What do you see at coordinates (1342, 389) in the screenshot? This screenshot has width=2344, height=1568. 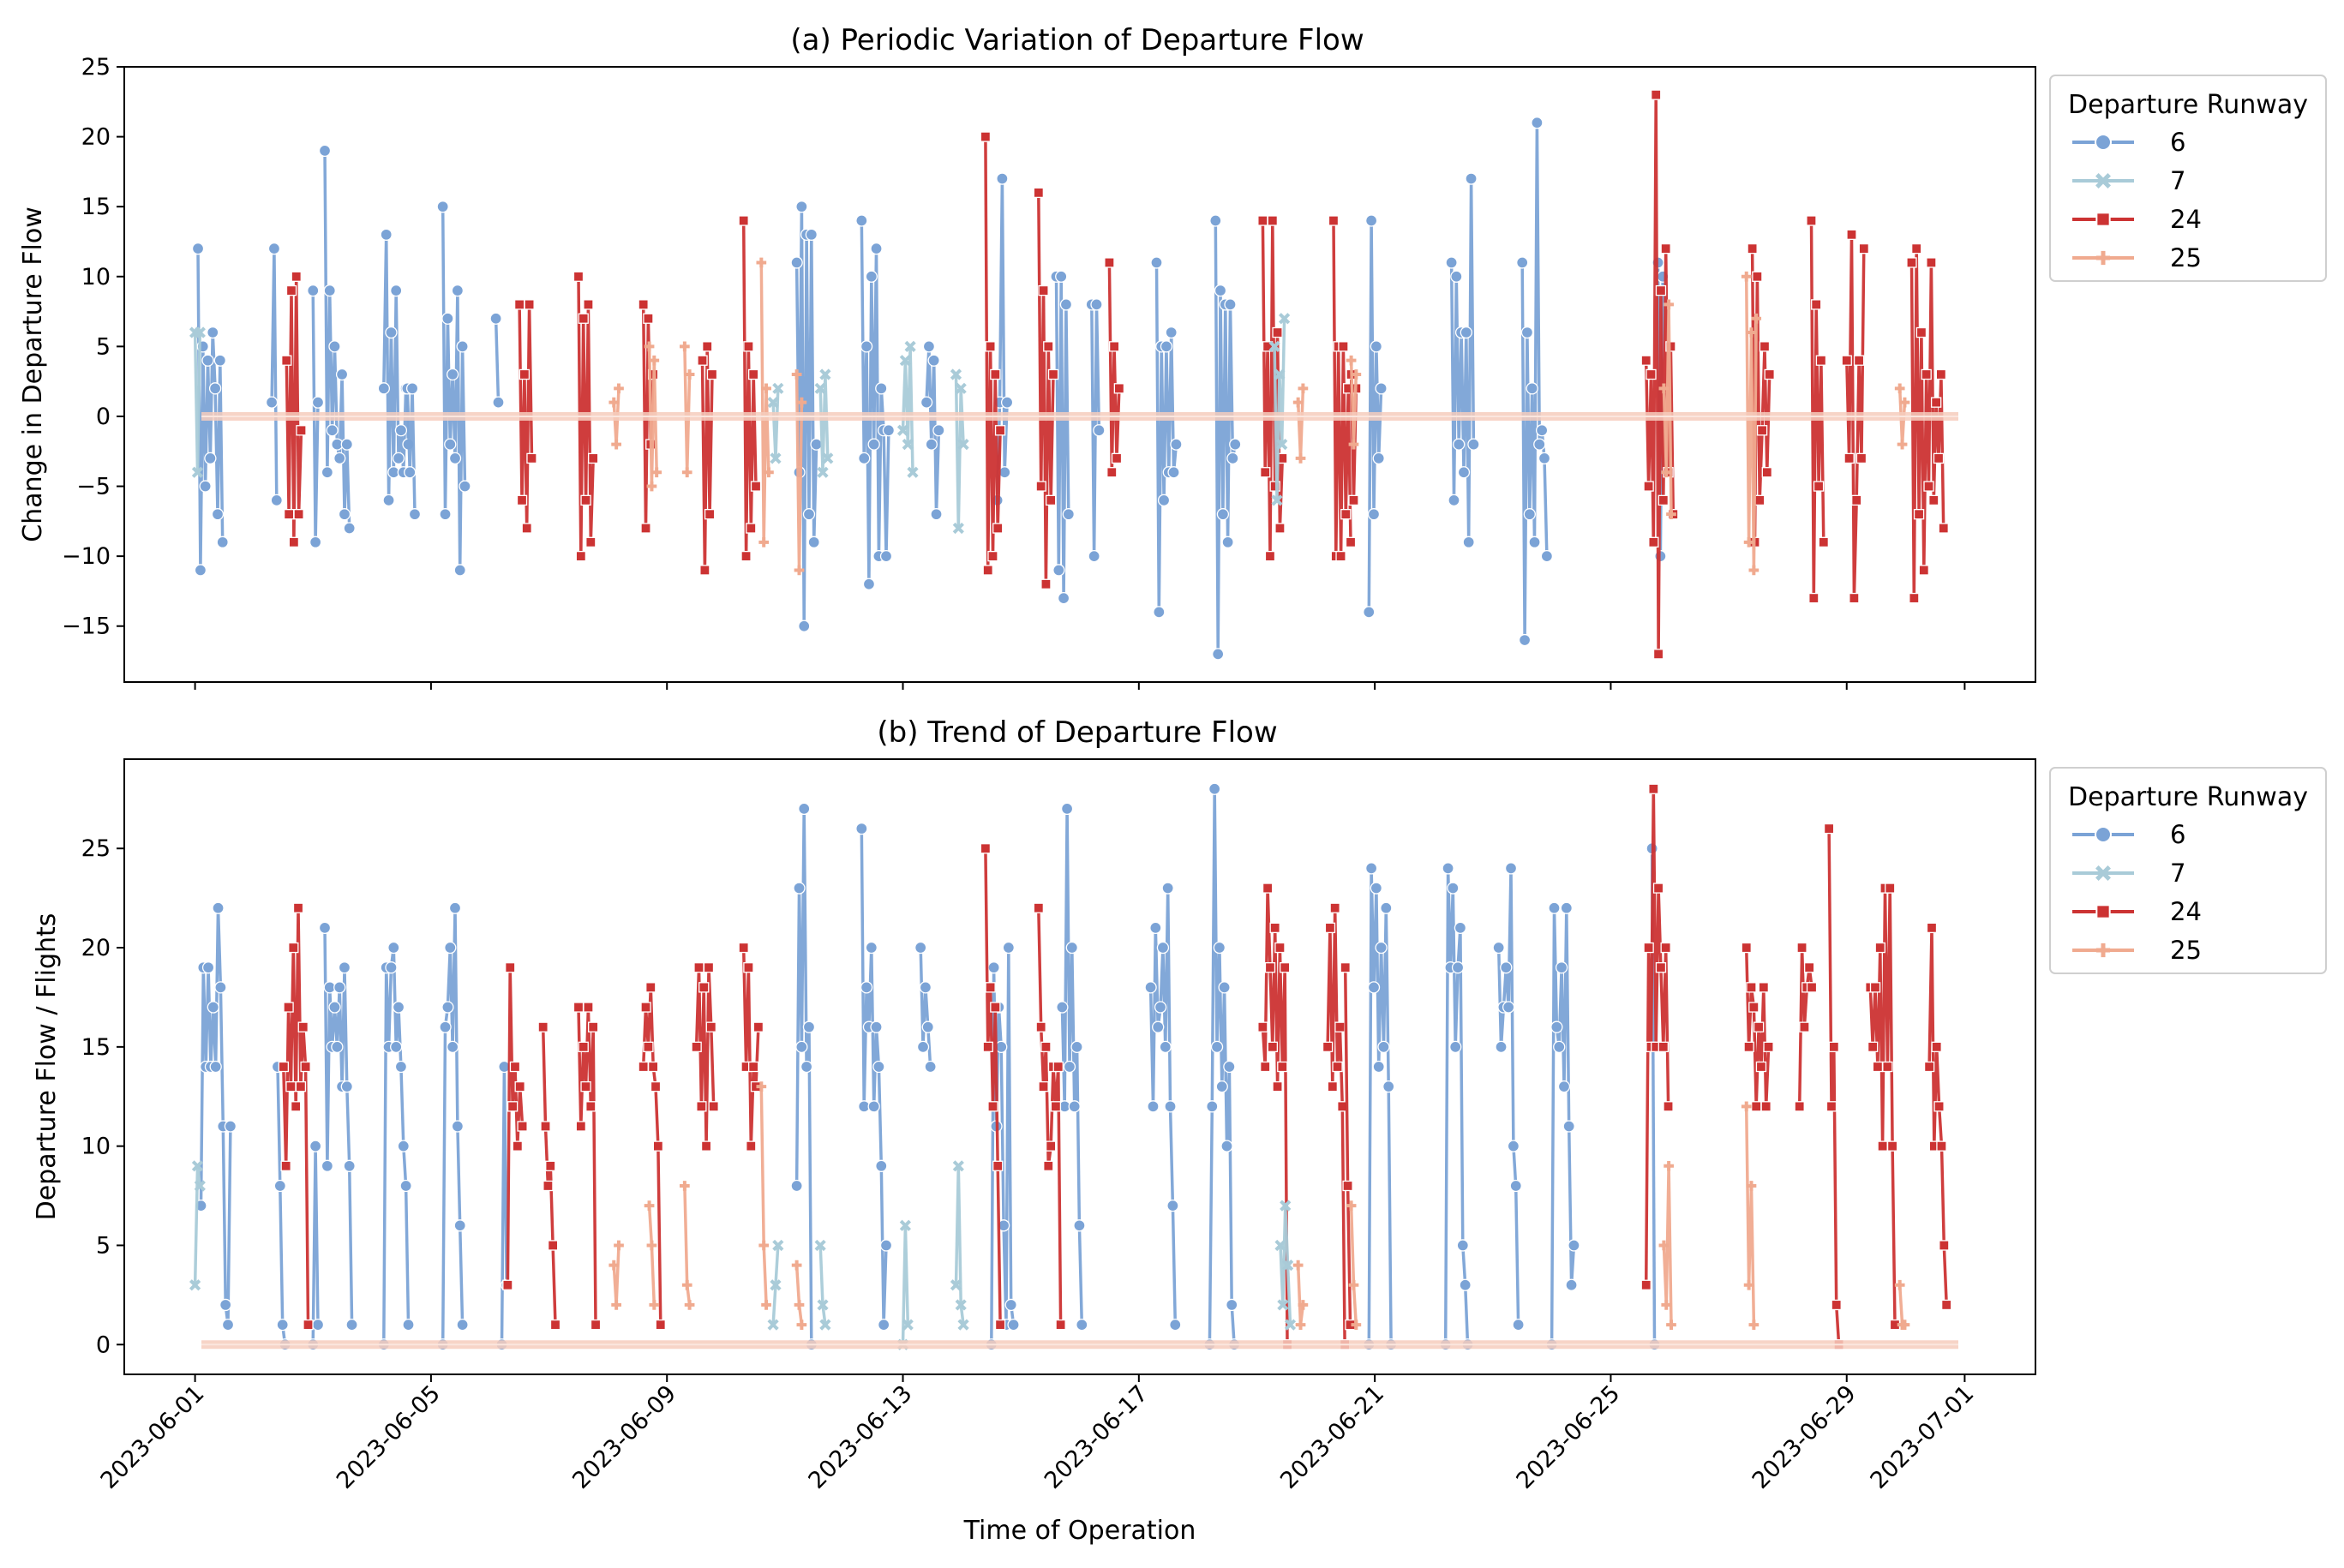 I see `series-24-line` at bounding box center [1342, 389].